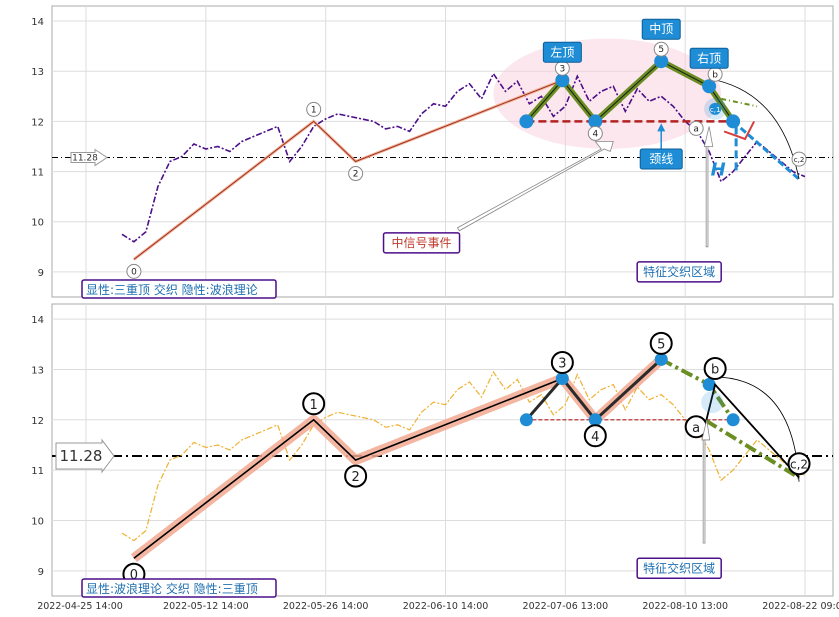  Describe the element at coordinates (446, 606) in the screenshot. I see `x-tick-label: 2022-06-10 14:00` at that location.